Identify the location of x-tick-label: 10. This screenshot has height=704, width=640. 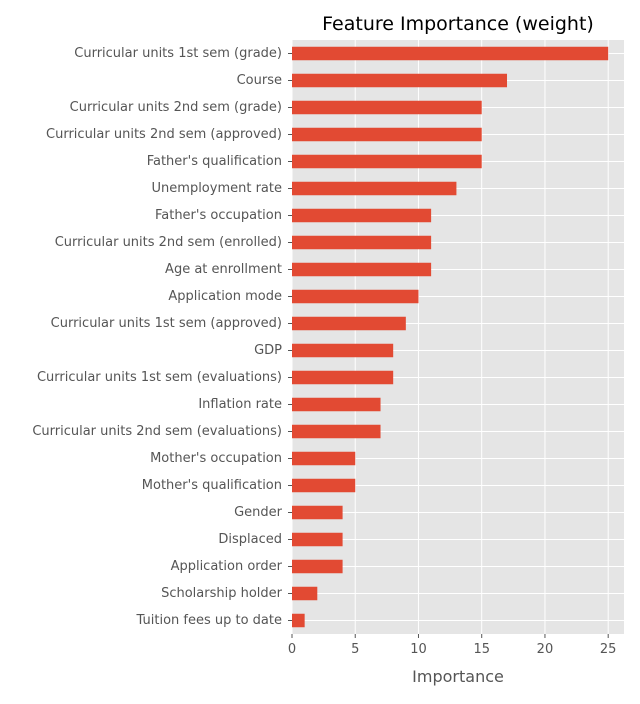
(418, 649).